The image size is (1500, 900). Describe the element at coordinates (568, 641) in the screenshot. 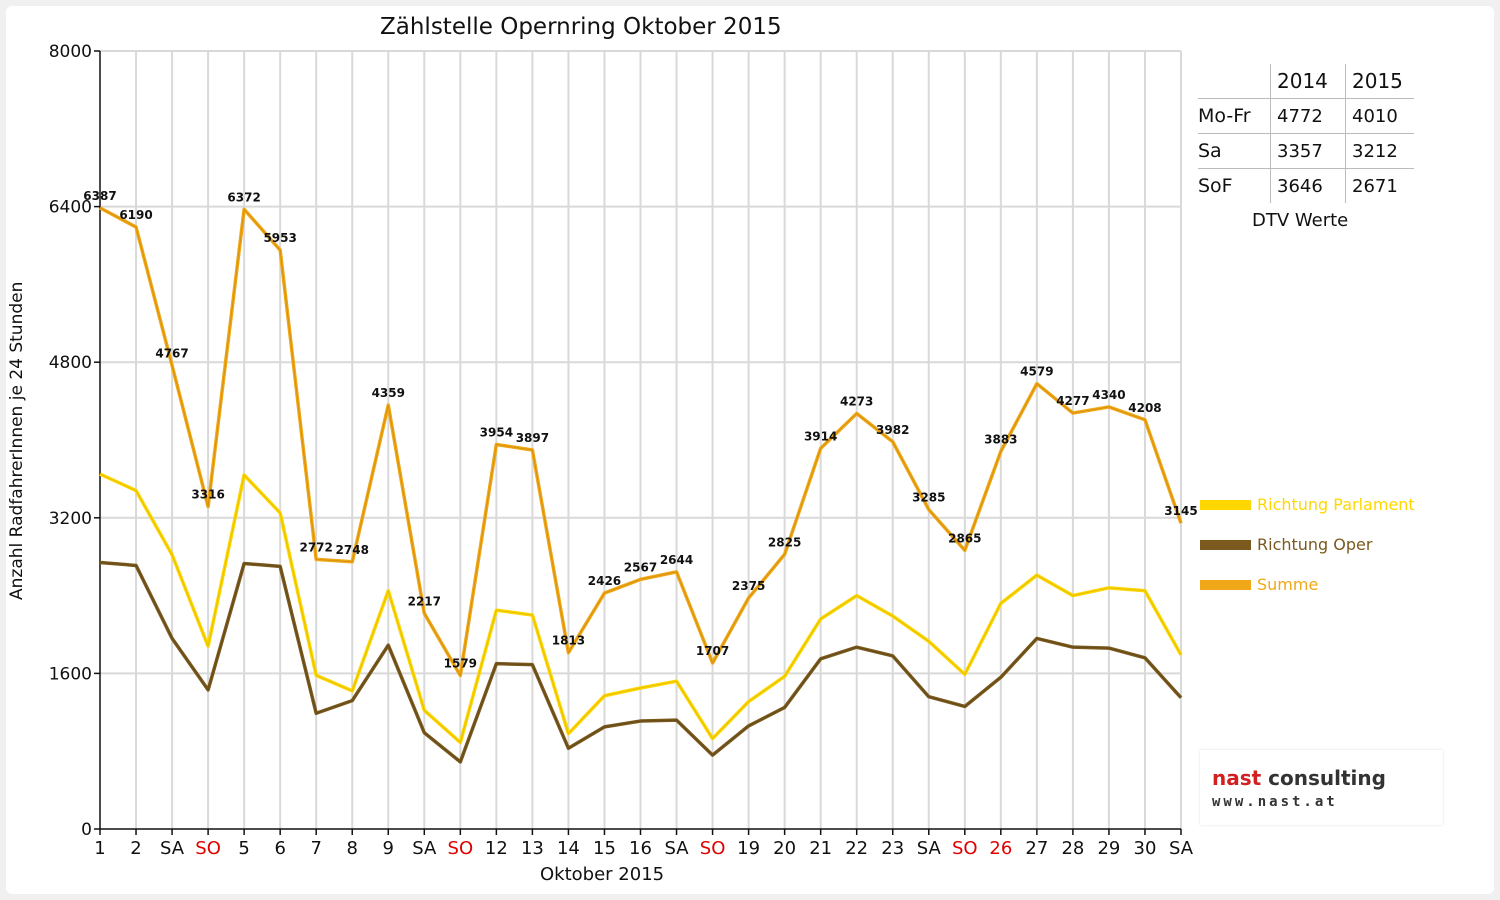

I see `data-label: 1813` at that location.